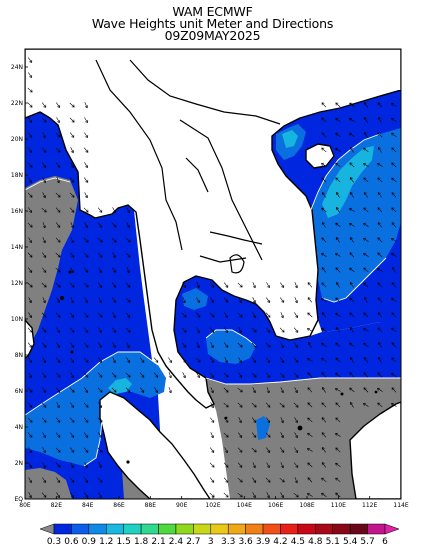  Describe the element at coordinates (17, 211) in the screenshot. I see `y-tick-label: 16N` at that location.